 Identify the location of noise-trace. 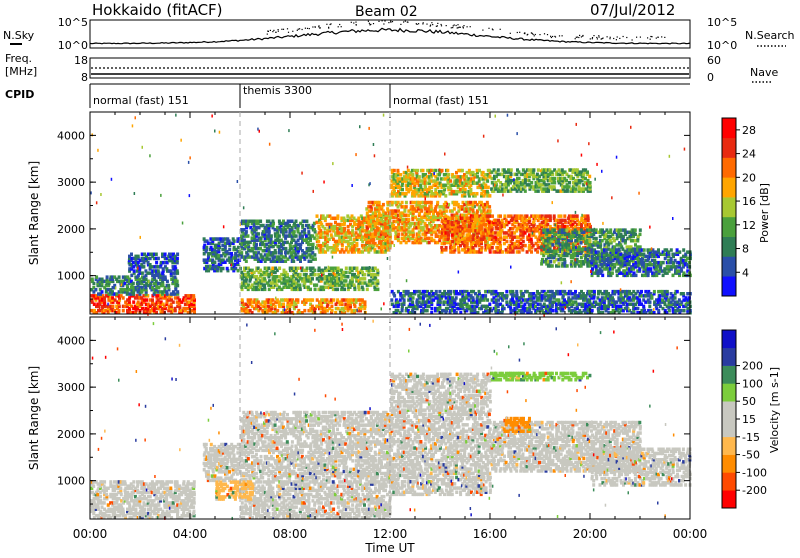
(390, 32).